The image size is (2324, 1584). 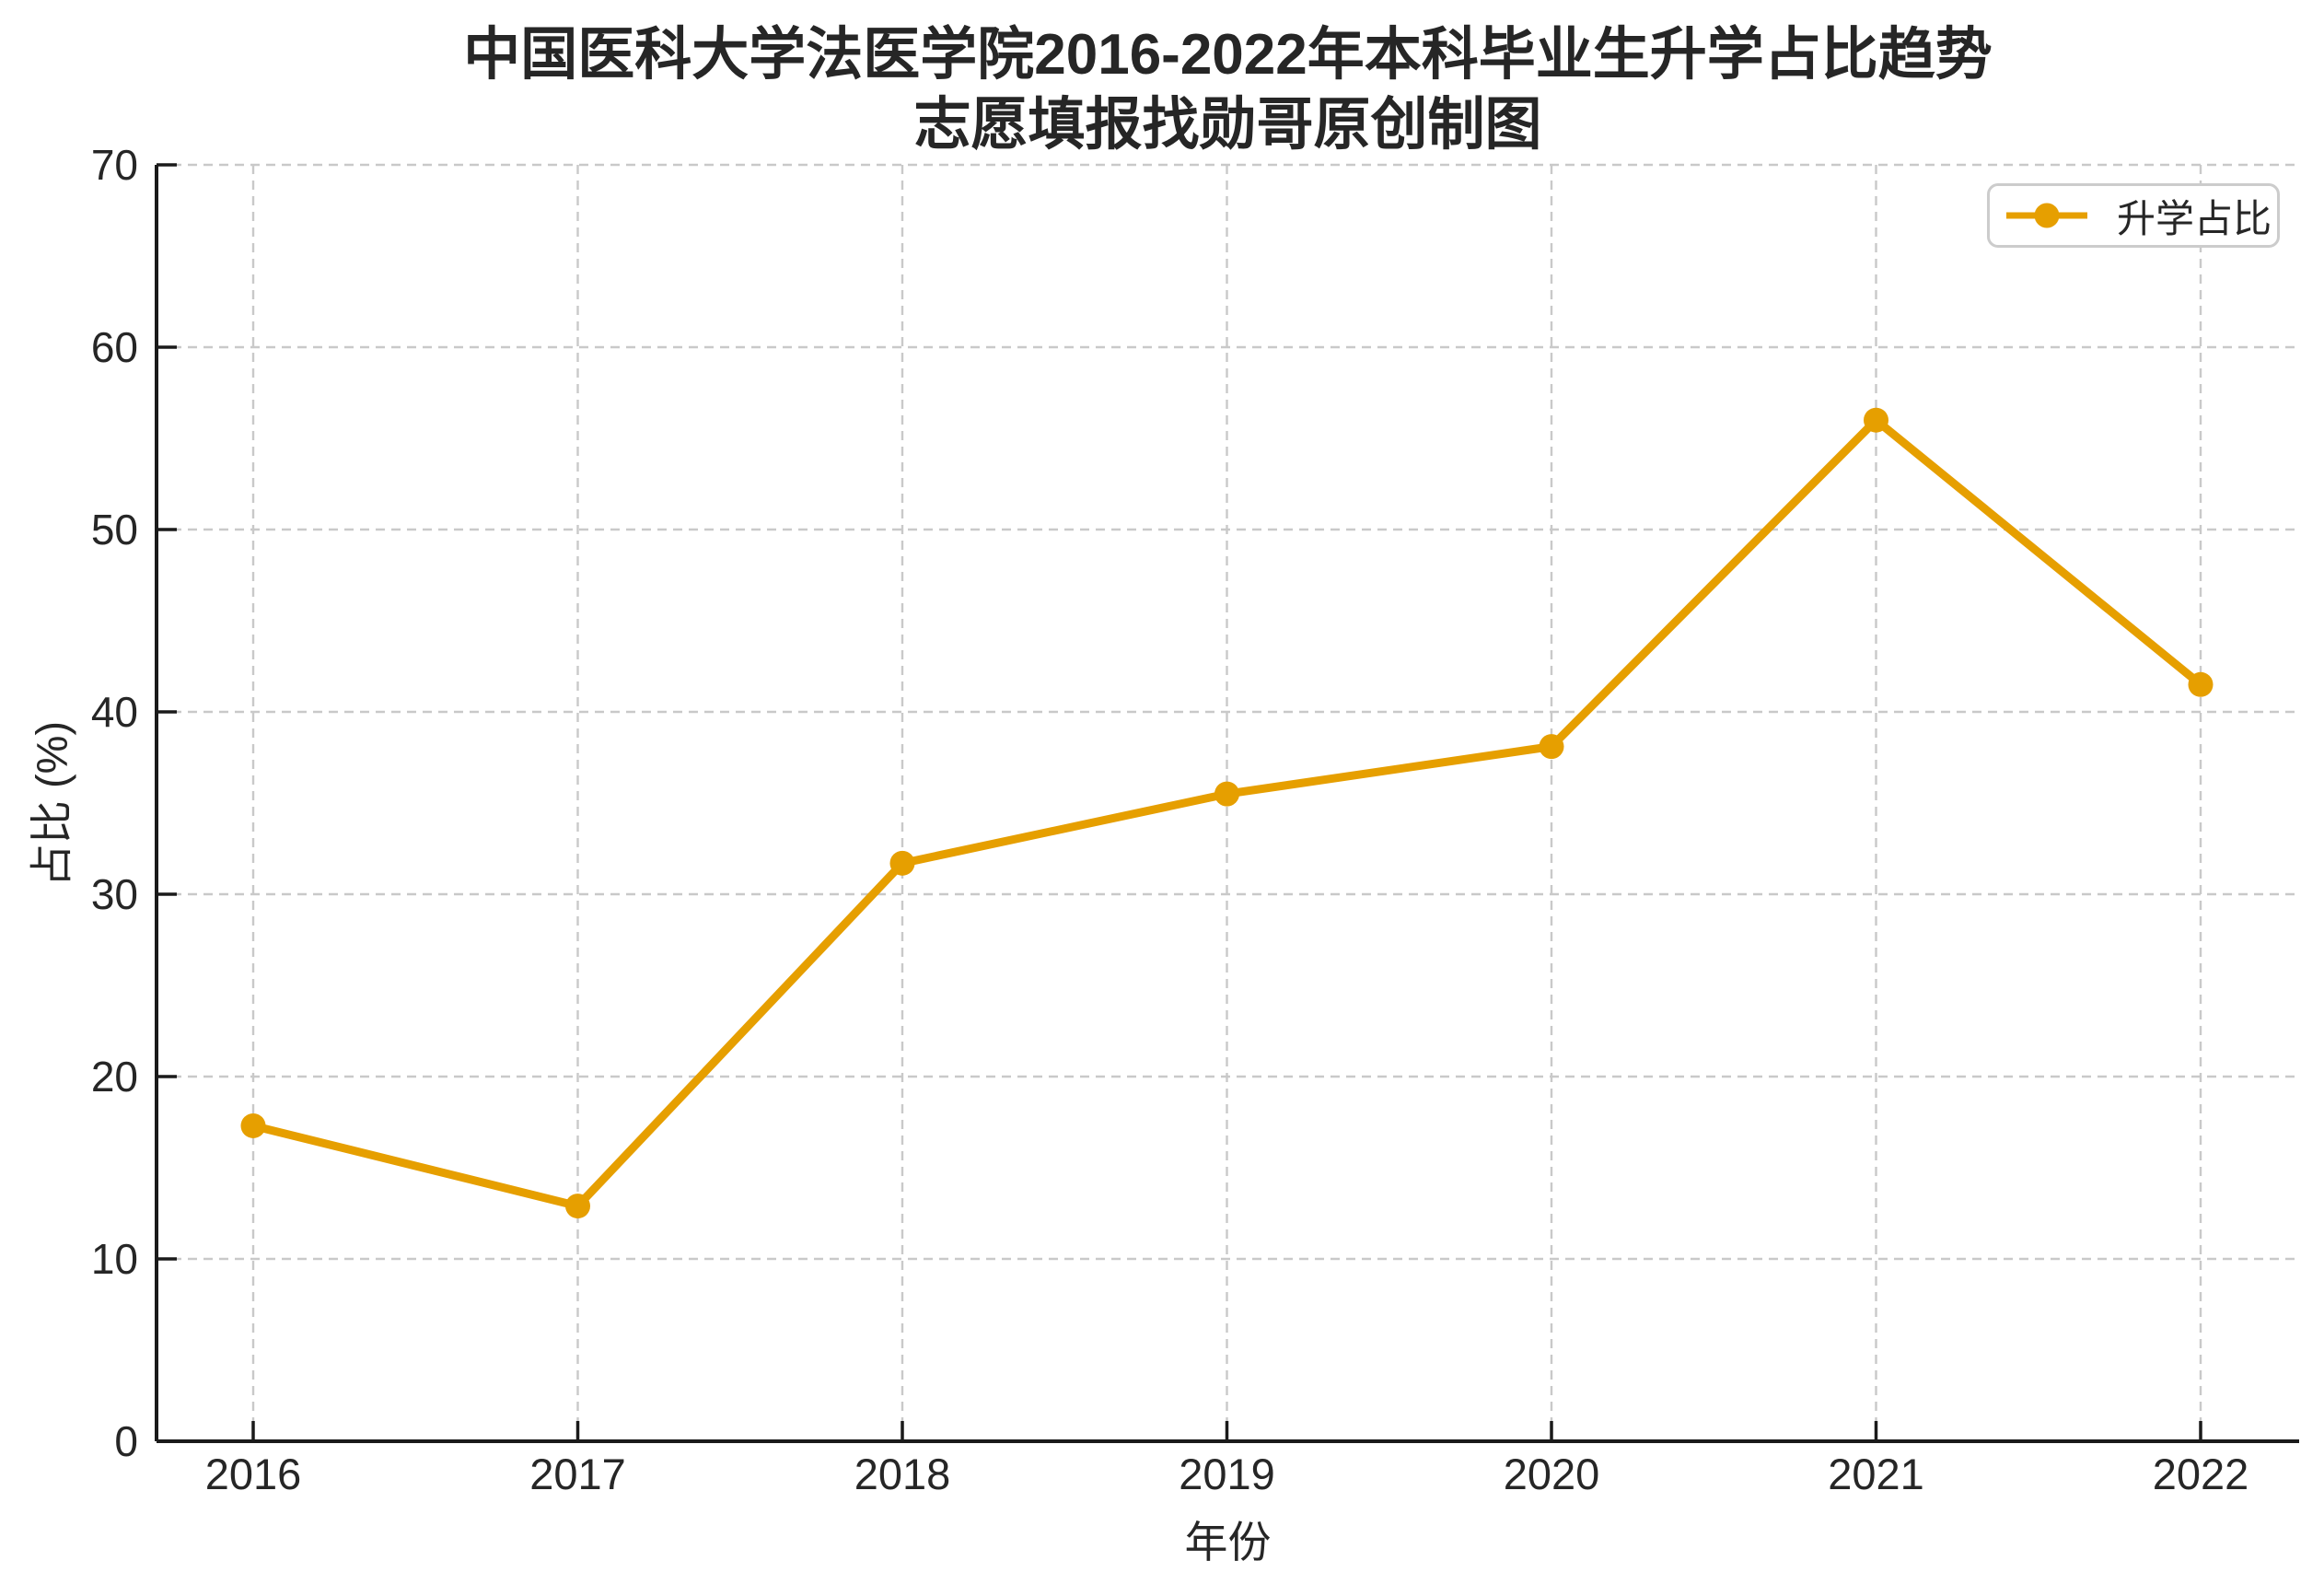 What do you see at coordinates (114, 165) in the screenshot?
I see `y-tick-label: 70` at bounding box center [114, 165].